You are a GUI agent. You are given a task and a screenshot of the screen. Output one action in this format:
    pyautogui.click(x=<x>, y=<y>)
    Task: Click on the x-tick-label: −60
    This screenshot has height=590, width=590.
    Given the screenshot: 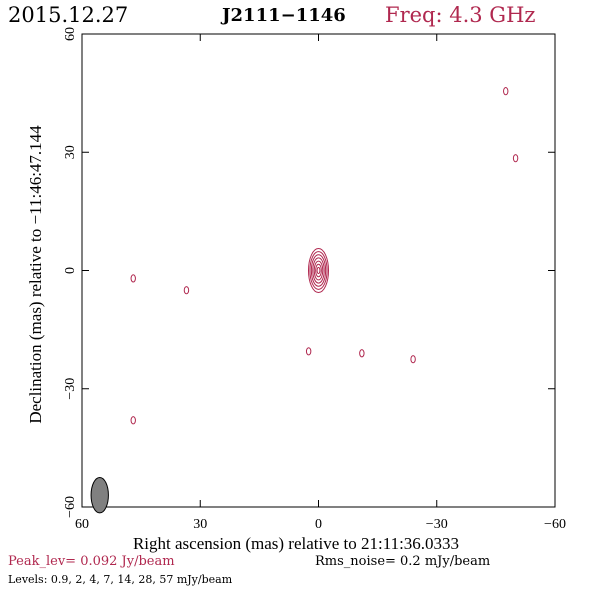 What is the action you would take?
    pyautogui.click(x=555, y=524)
    